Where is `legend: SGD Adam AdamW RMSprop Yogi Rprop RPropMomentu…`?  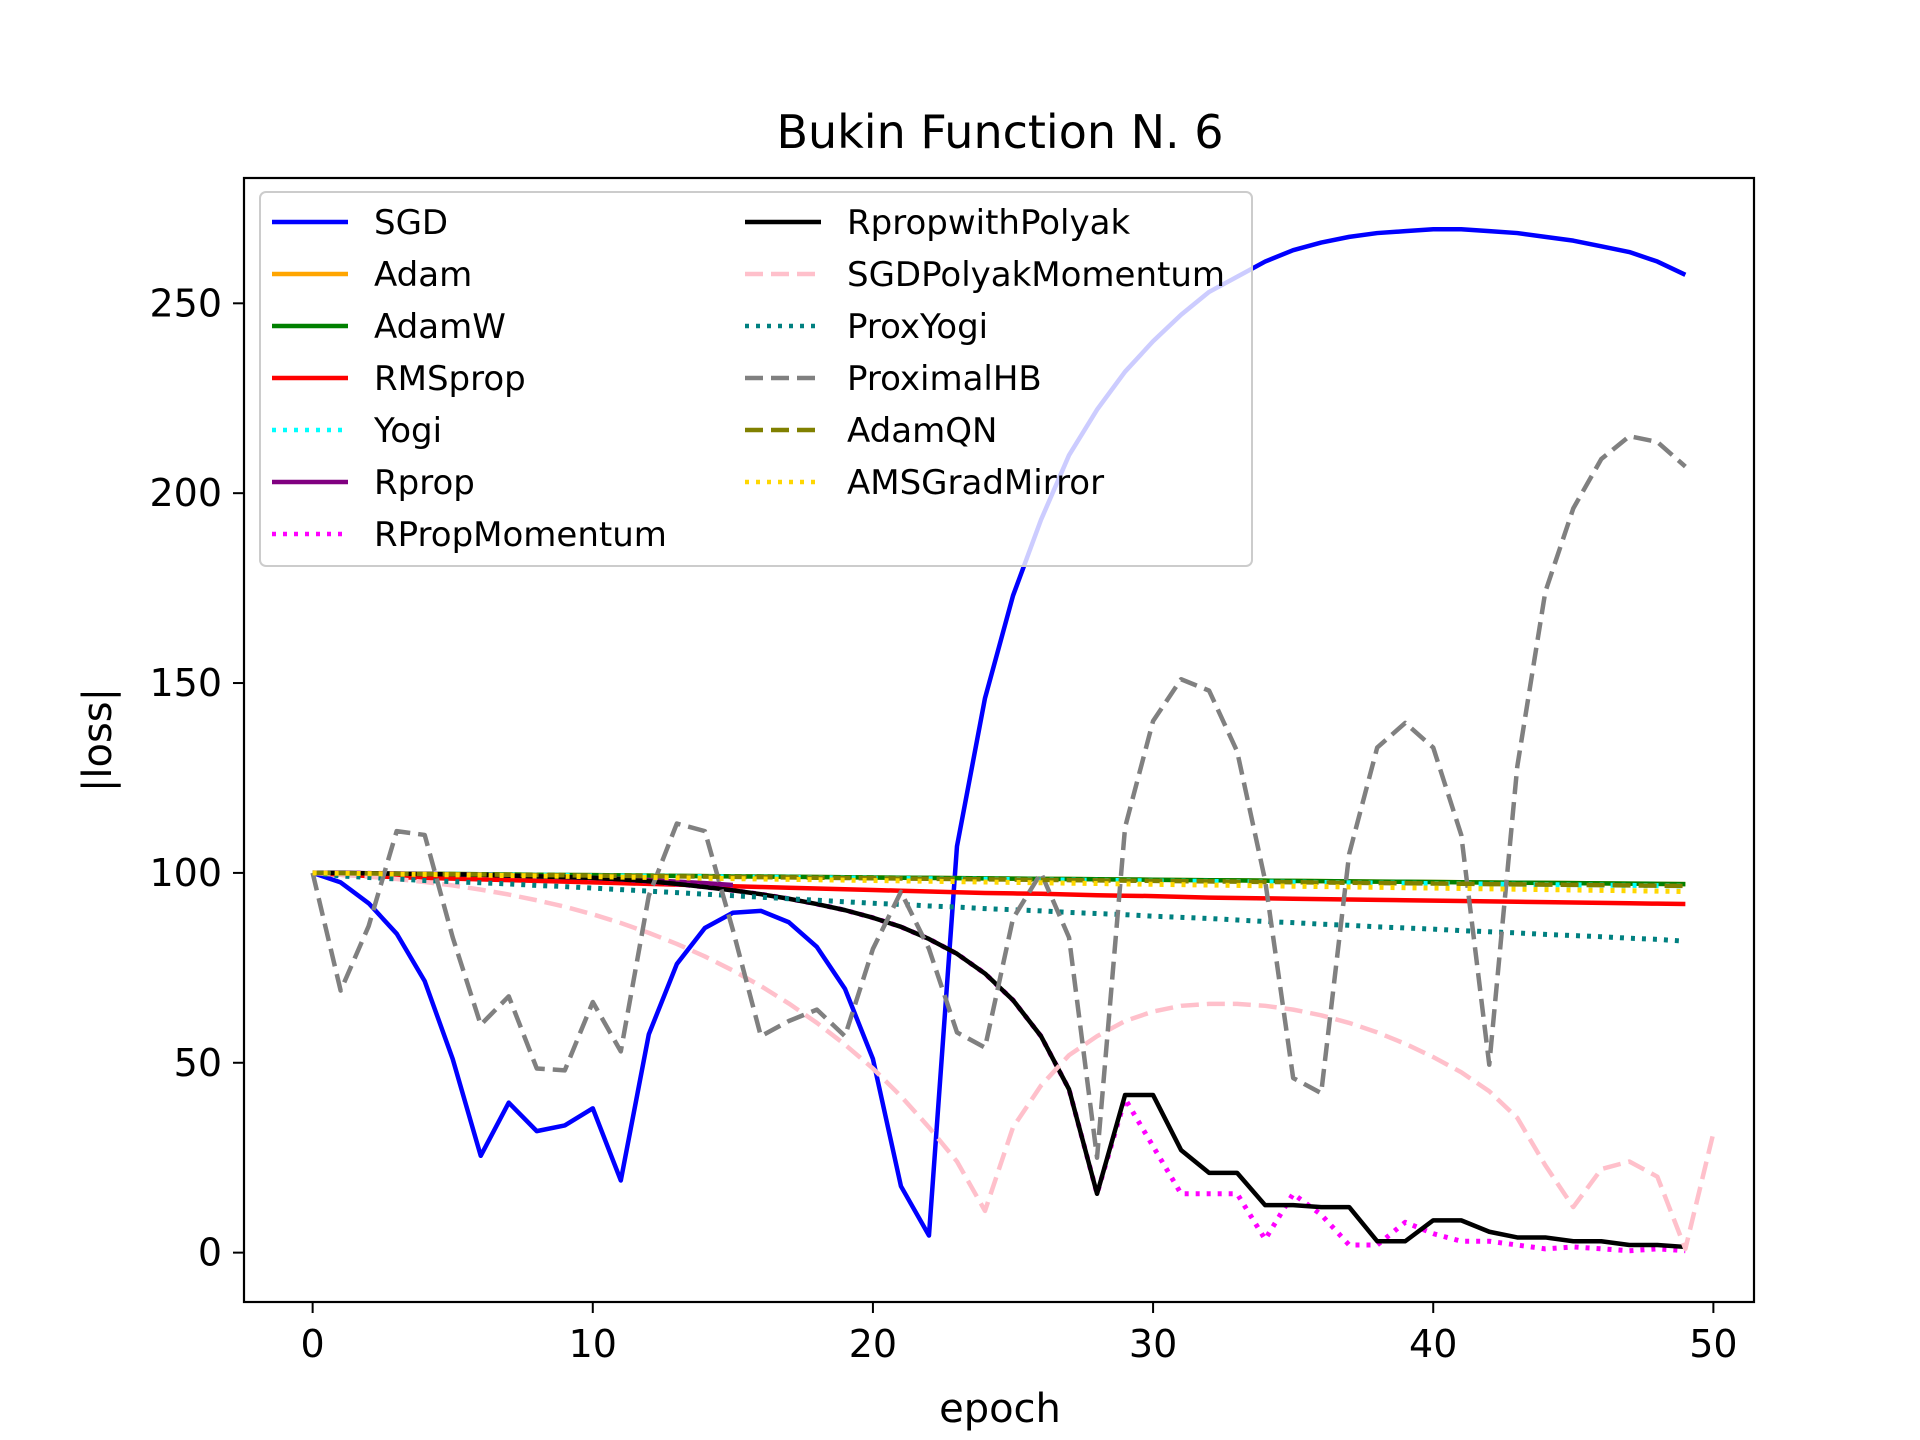
legend: SGD Adam AdamW RMSprop Yogi Rprop RPropMomentu… is located at coordinates (756, 379).